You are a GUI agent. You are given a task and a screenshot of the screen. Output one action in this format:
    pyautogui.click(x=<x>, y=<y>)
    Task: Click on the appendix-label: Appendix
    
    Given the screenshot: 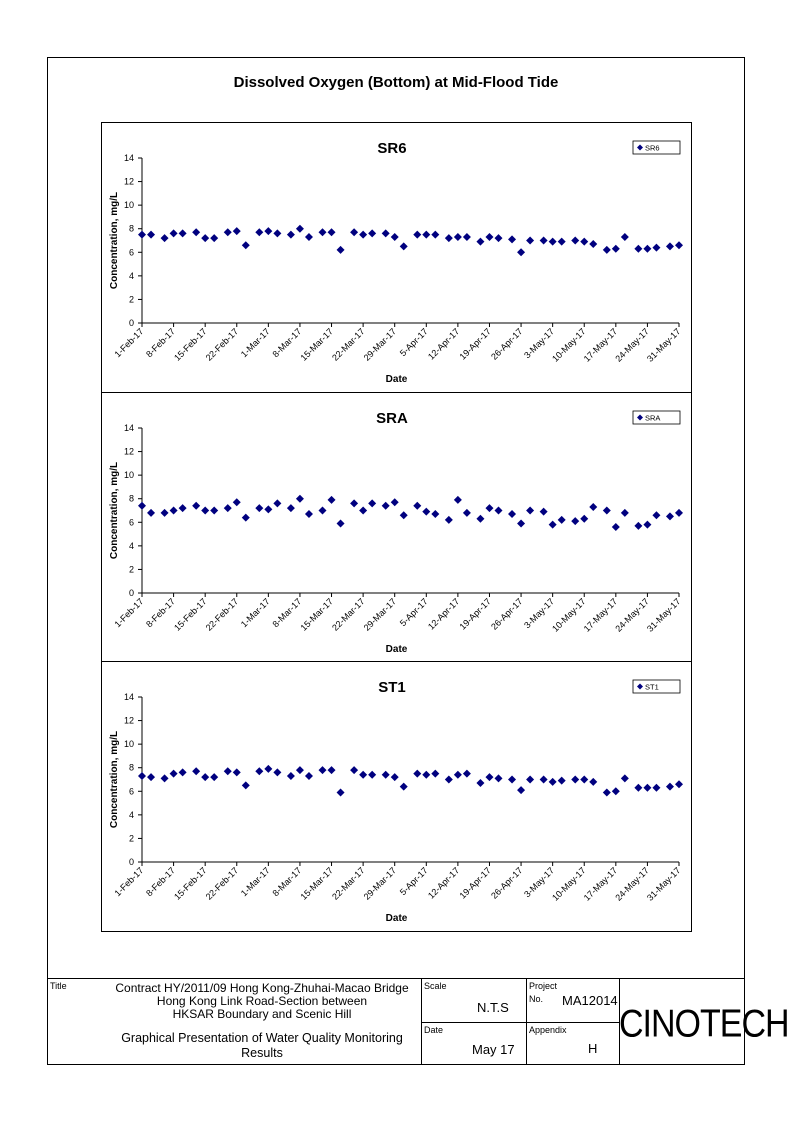 What is the action you would take?
    pyautogui.click(x=548, y=1030)
    